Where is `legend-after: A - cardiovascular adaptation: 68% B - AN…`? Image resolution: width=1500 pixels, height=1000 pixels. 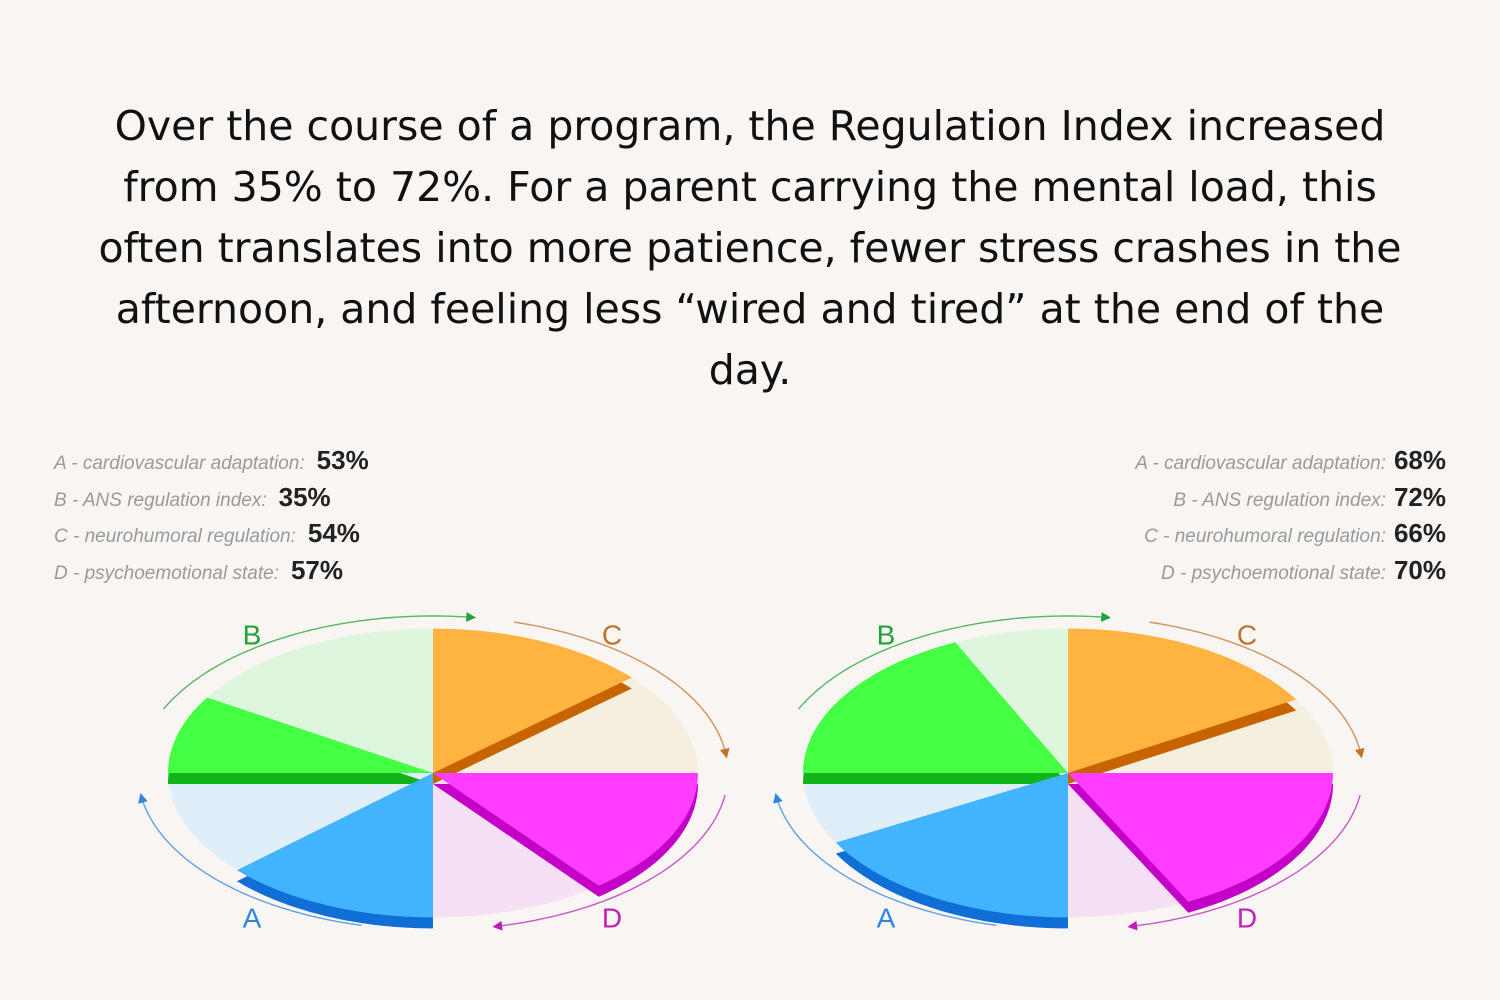
legend-after: A - cardiovascular adaptation: 68% B - AN… is located at coordinates (1290, 517).